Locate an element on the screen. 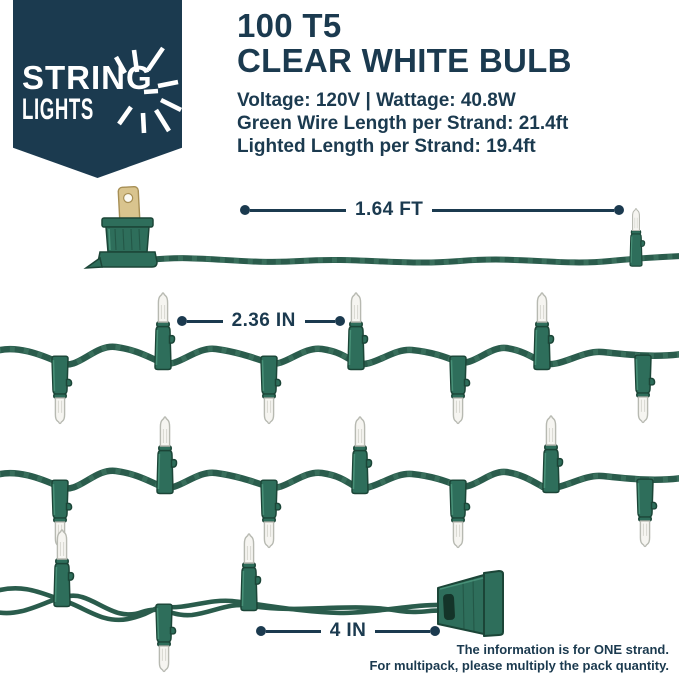 Image resolution: width=679 pixels, height=675 pixels. lead-length-label: 1.64 FT is located at coordinates (389, 209).